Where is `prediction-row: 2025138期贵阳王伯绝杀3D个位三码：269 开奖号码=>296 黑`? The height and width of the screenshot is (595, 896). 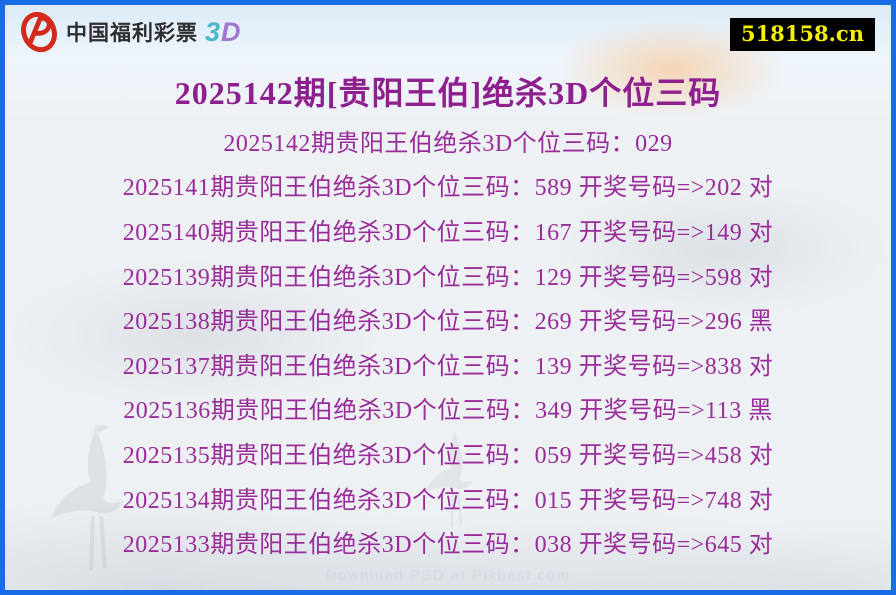 prediction-row: 2025138期贵阳王伯绝杀3D个位三码：269 开奖号码=>296 黑 is located at coordinates (448, 322).